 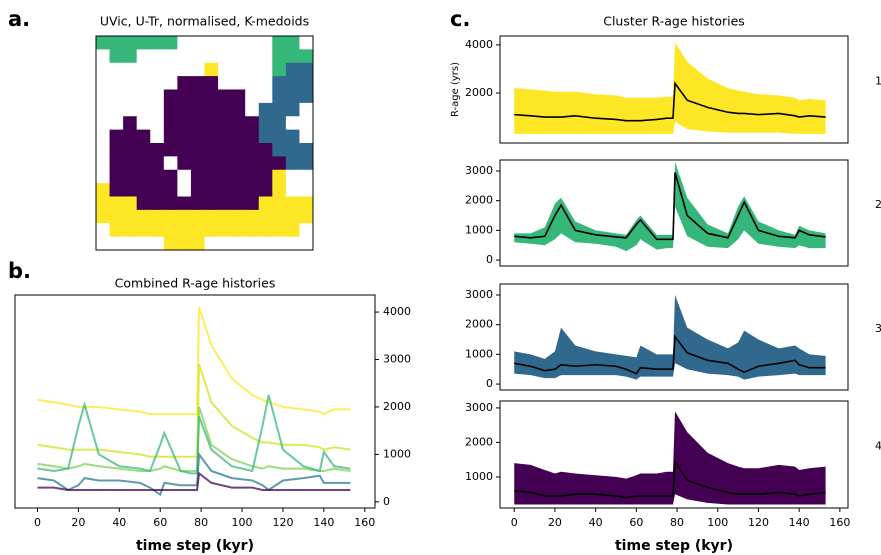 What do you see at coordinates (555, 522) in the screenshot?
I see `x-tick-label: 20` at bounding box center [555, 522].